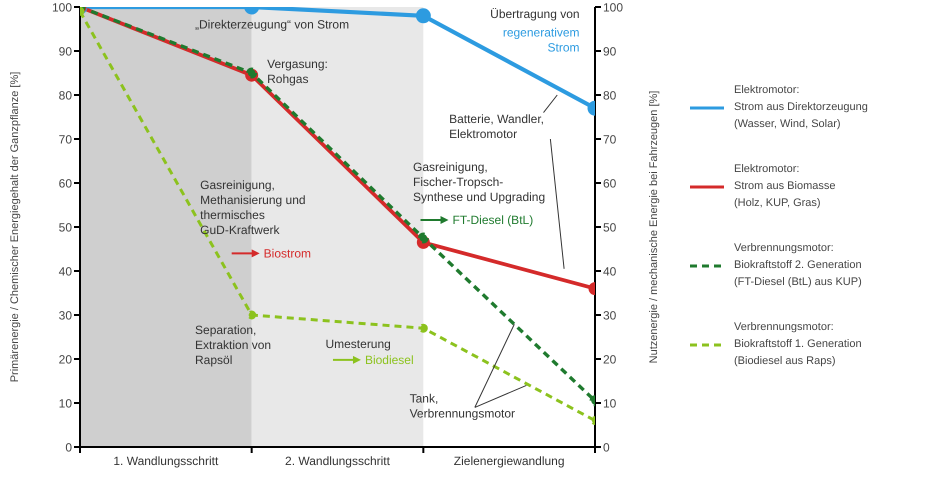 Image resolution: width=940 pixels, height=477 pixels. What do you see at coordinates (288, 253) in the screenshot?
I see `annotation: Biostrom` at bounding box center [288, 253].